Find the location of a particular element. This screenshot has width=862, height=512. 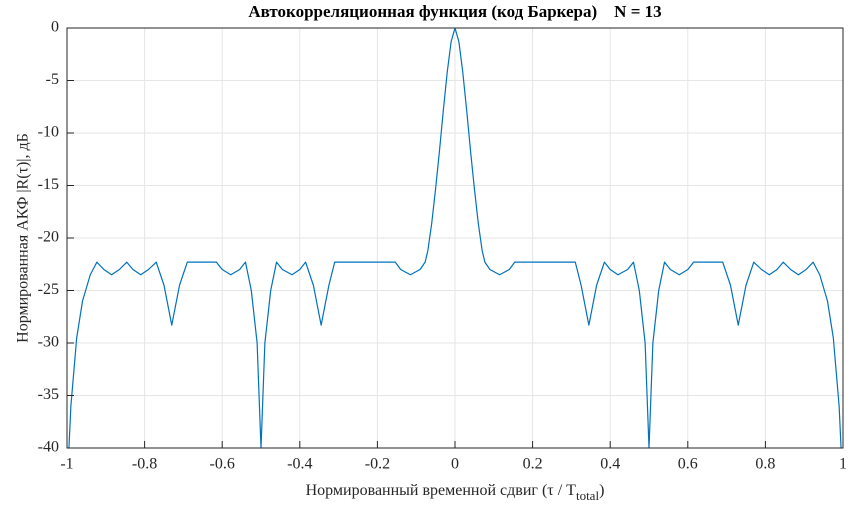

x-tick-label: -0.6 is located at coordinates (222, 464).